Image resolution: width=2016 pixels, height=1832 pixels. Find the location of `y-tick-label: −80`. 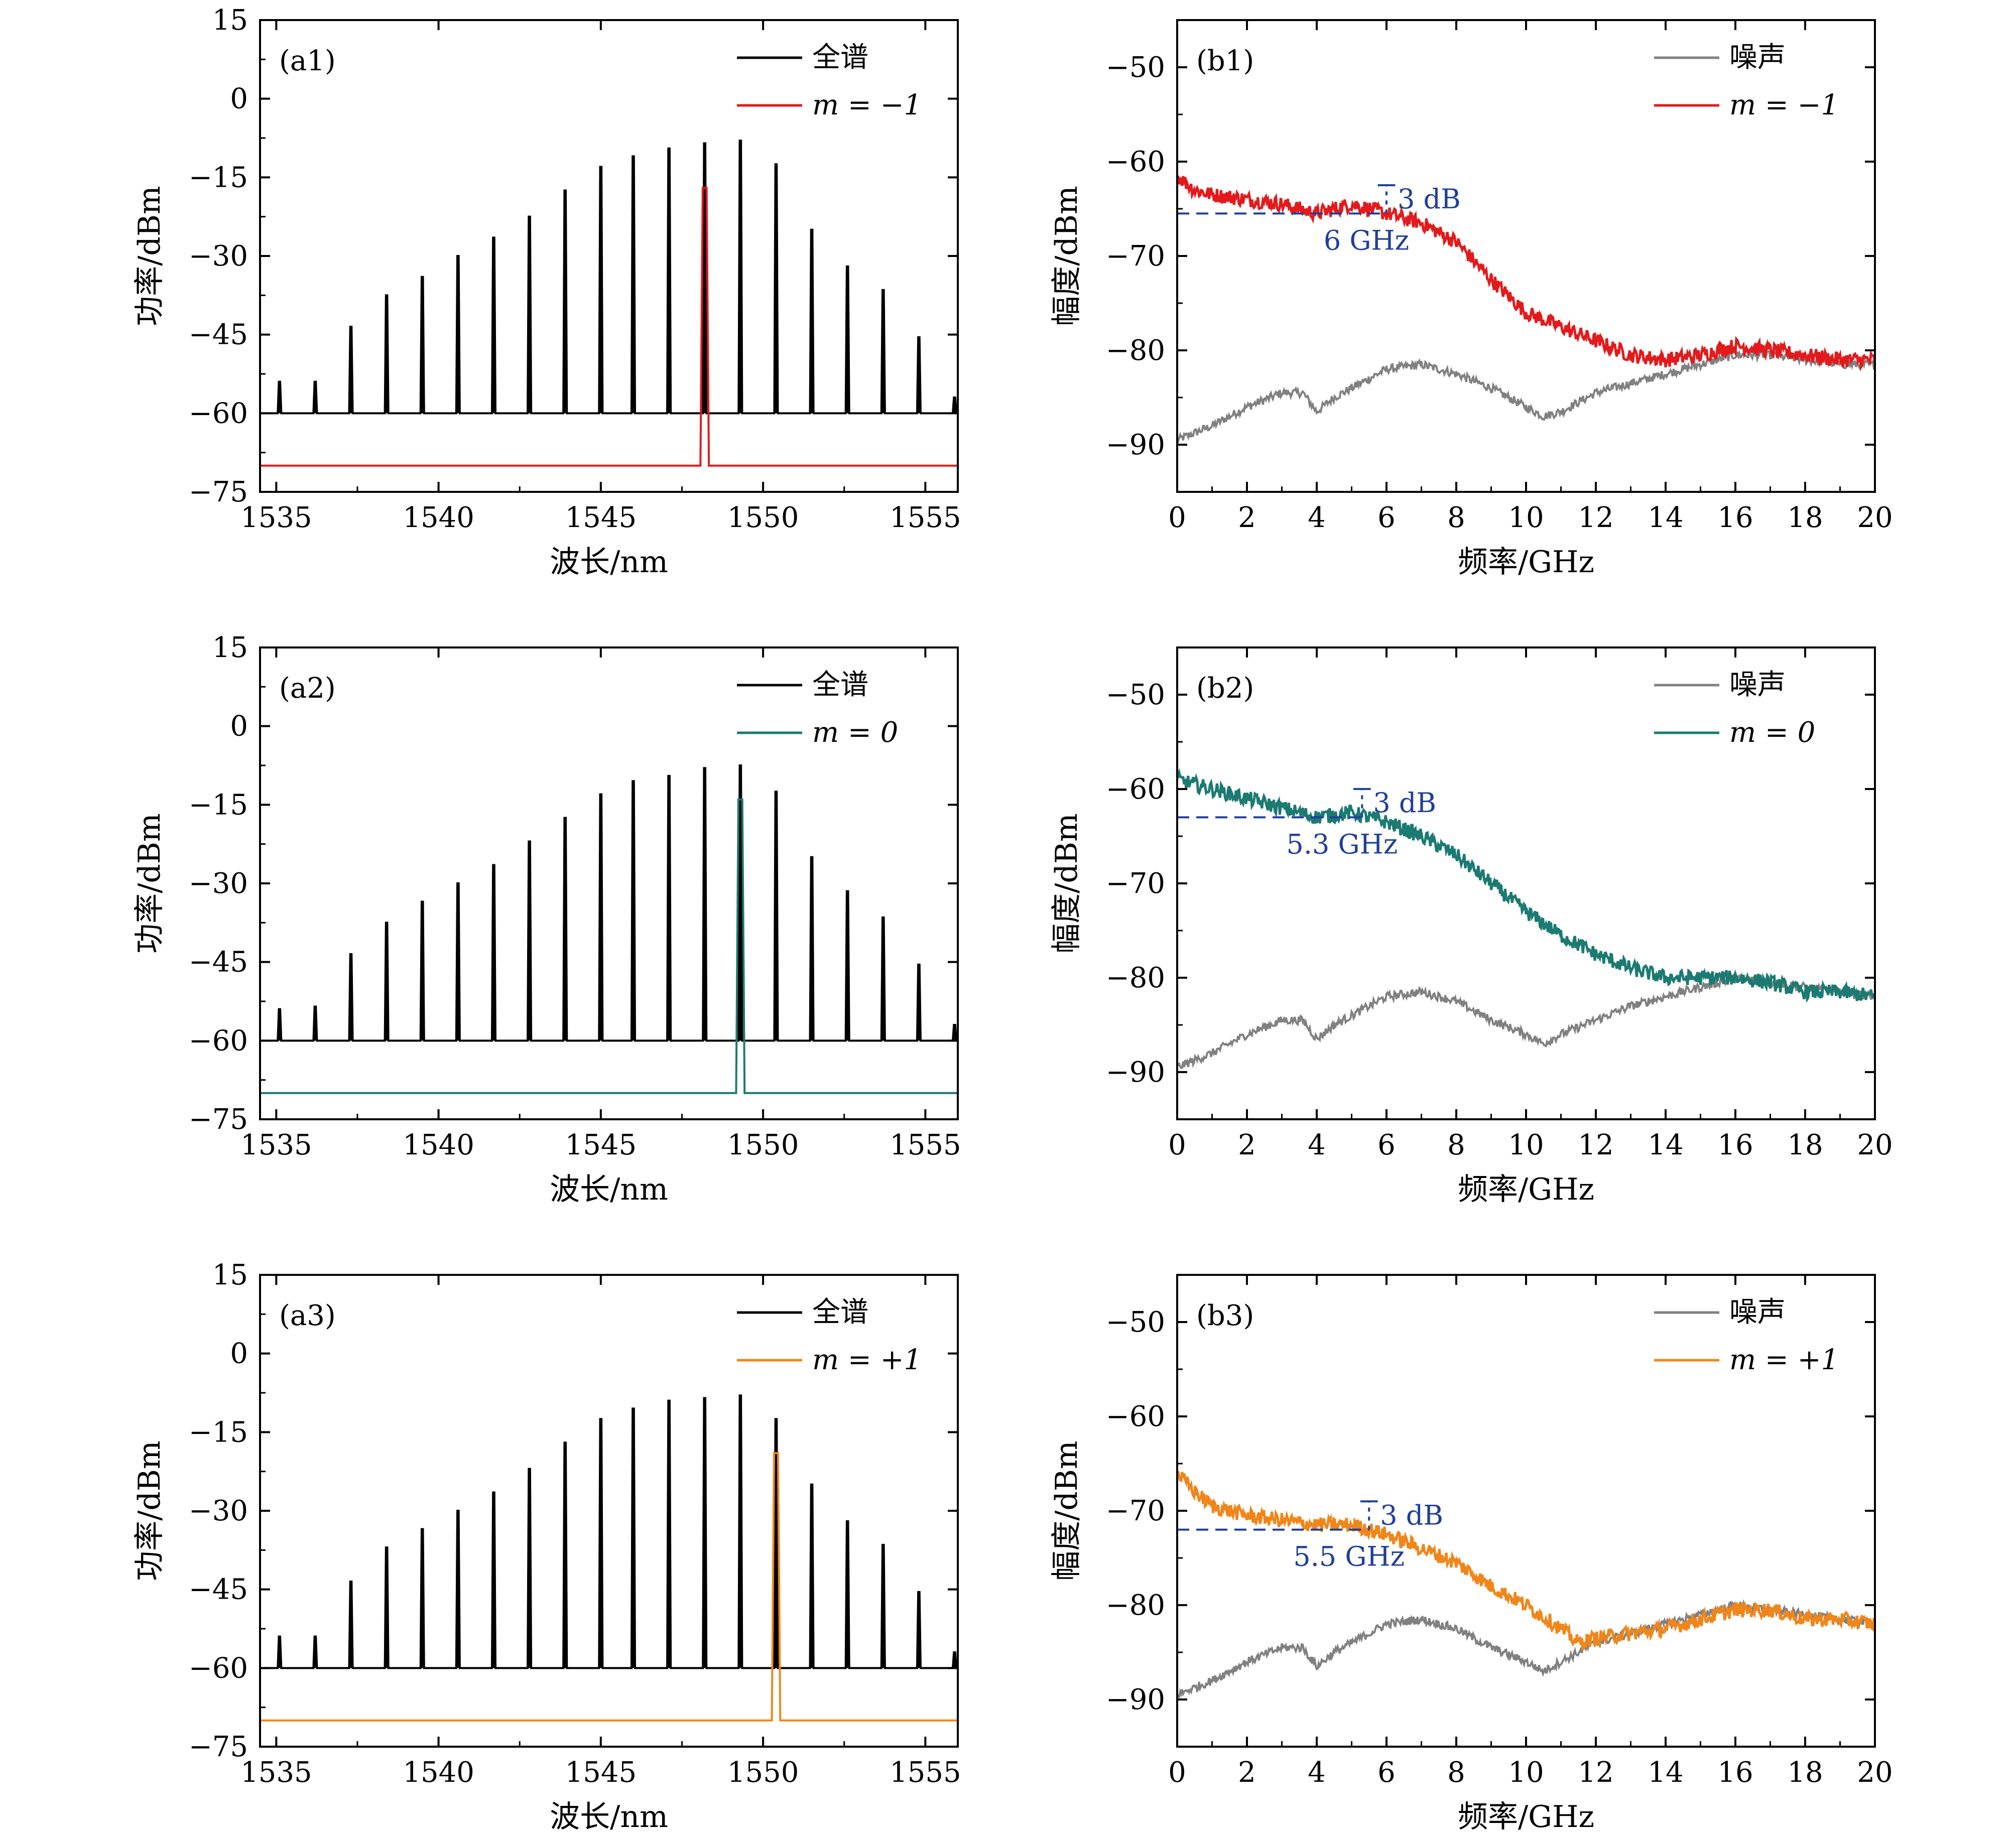

y-tick-label: −80 is located at coordinates (1135, 978).